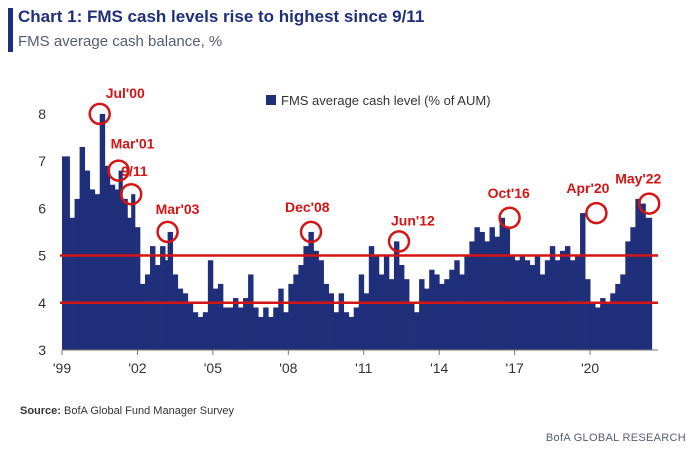 The height and width of the screenshot is (458, 700). Describe the element at coordinates (213, 368) in the screenshot. I see `x-tick-label: '05` at that location.